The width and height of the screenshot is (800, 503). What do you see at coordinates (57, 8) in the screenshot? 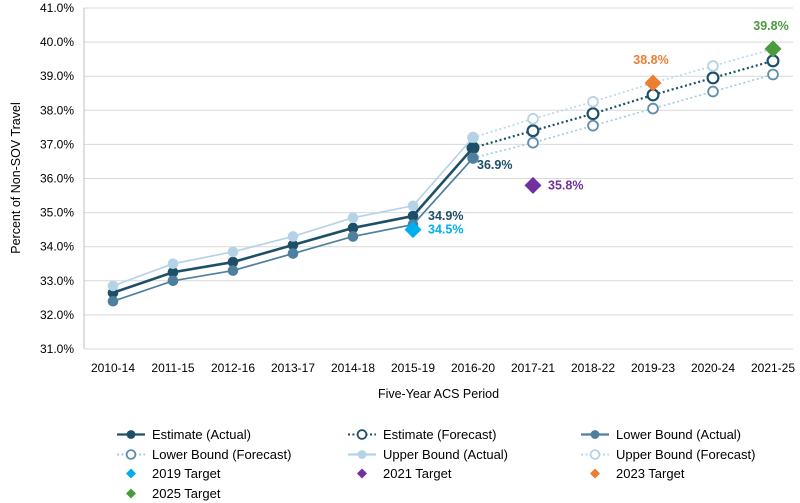
I see `y-tick-label: 41.0%` at bounding box center [57, 8].